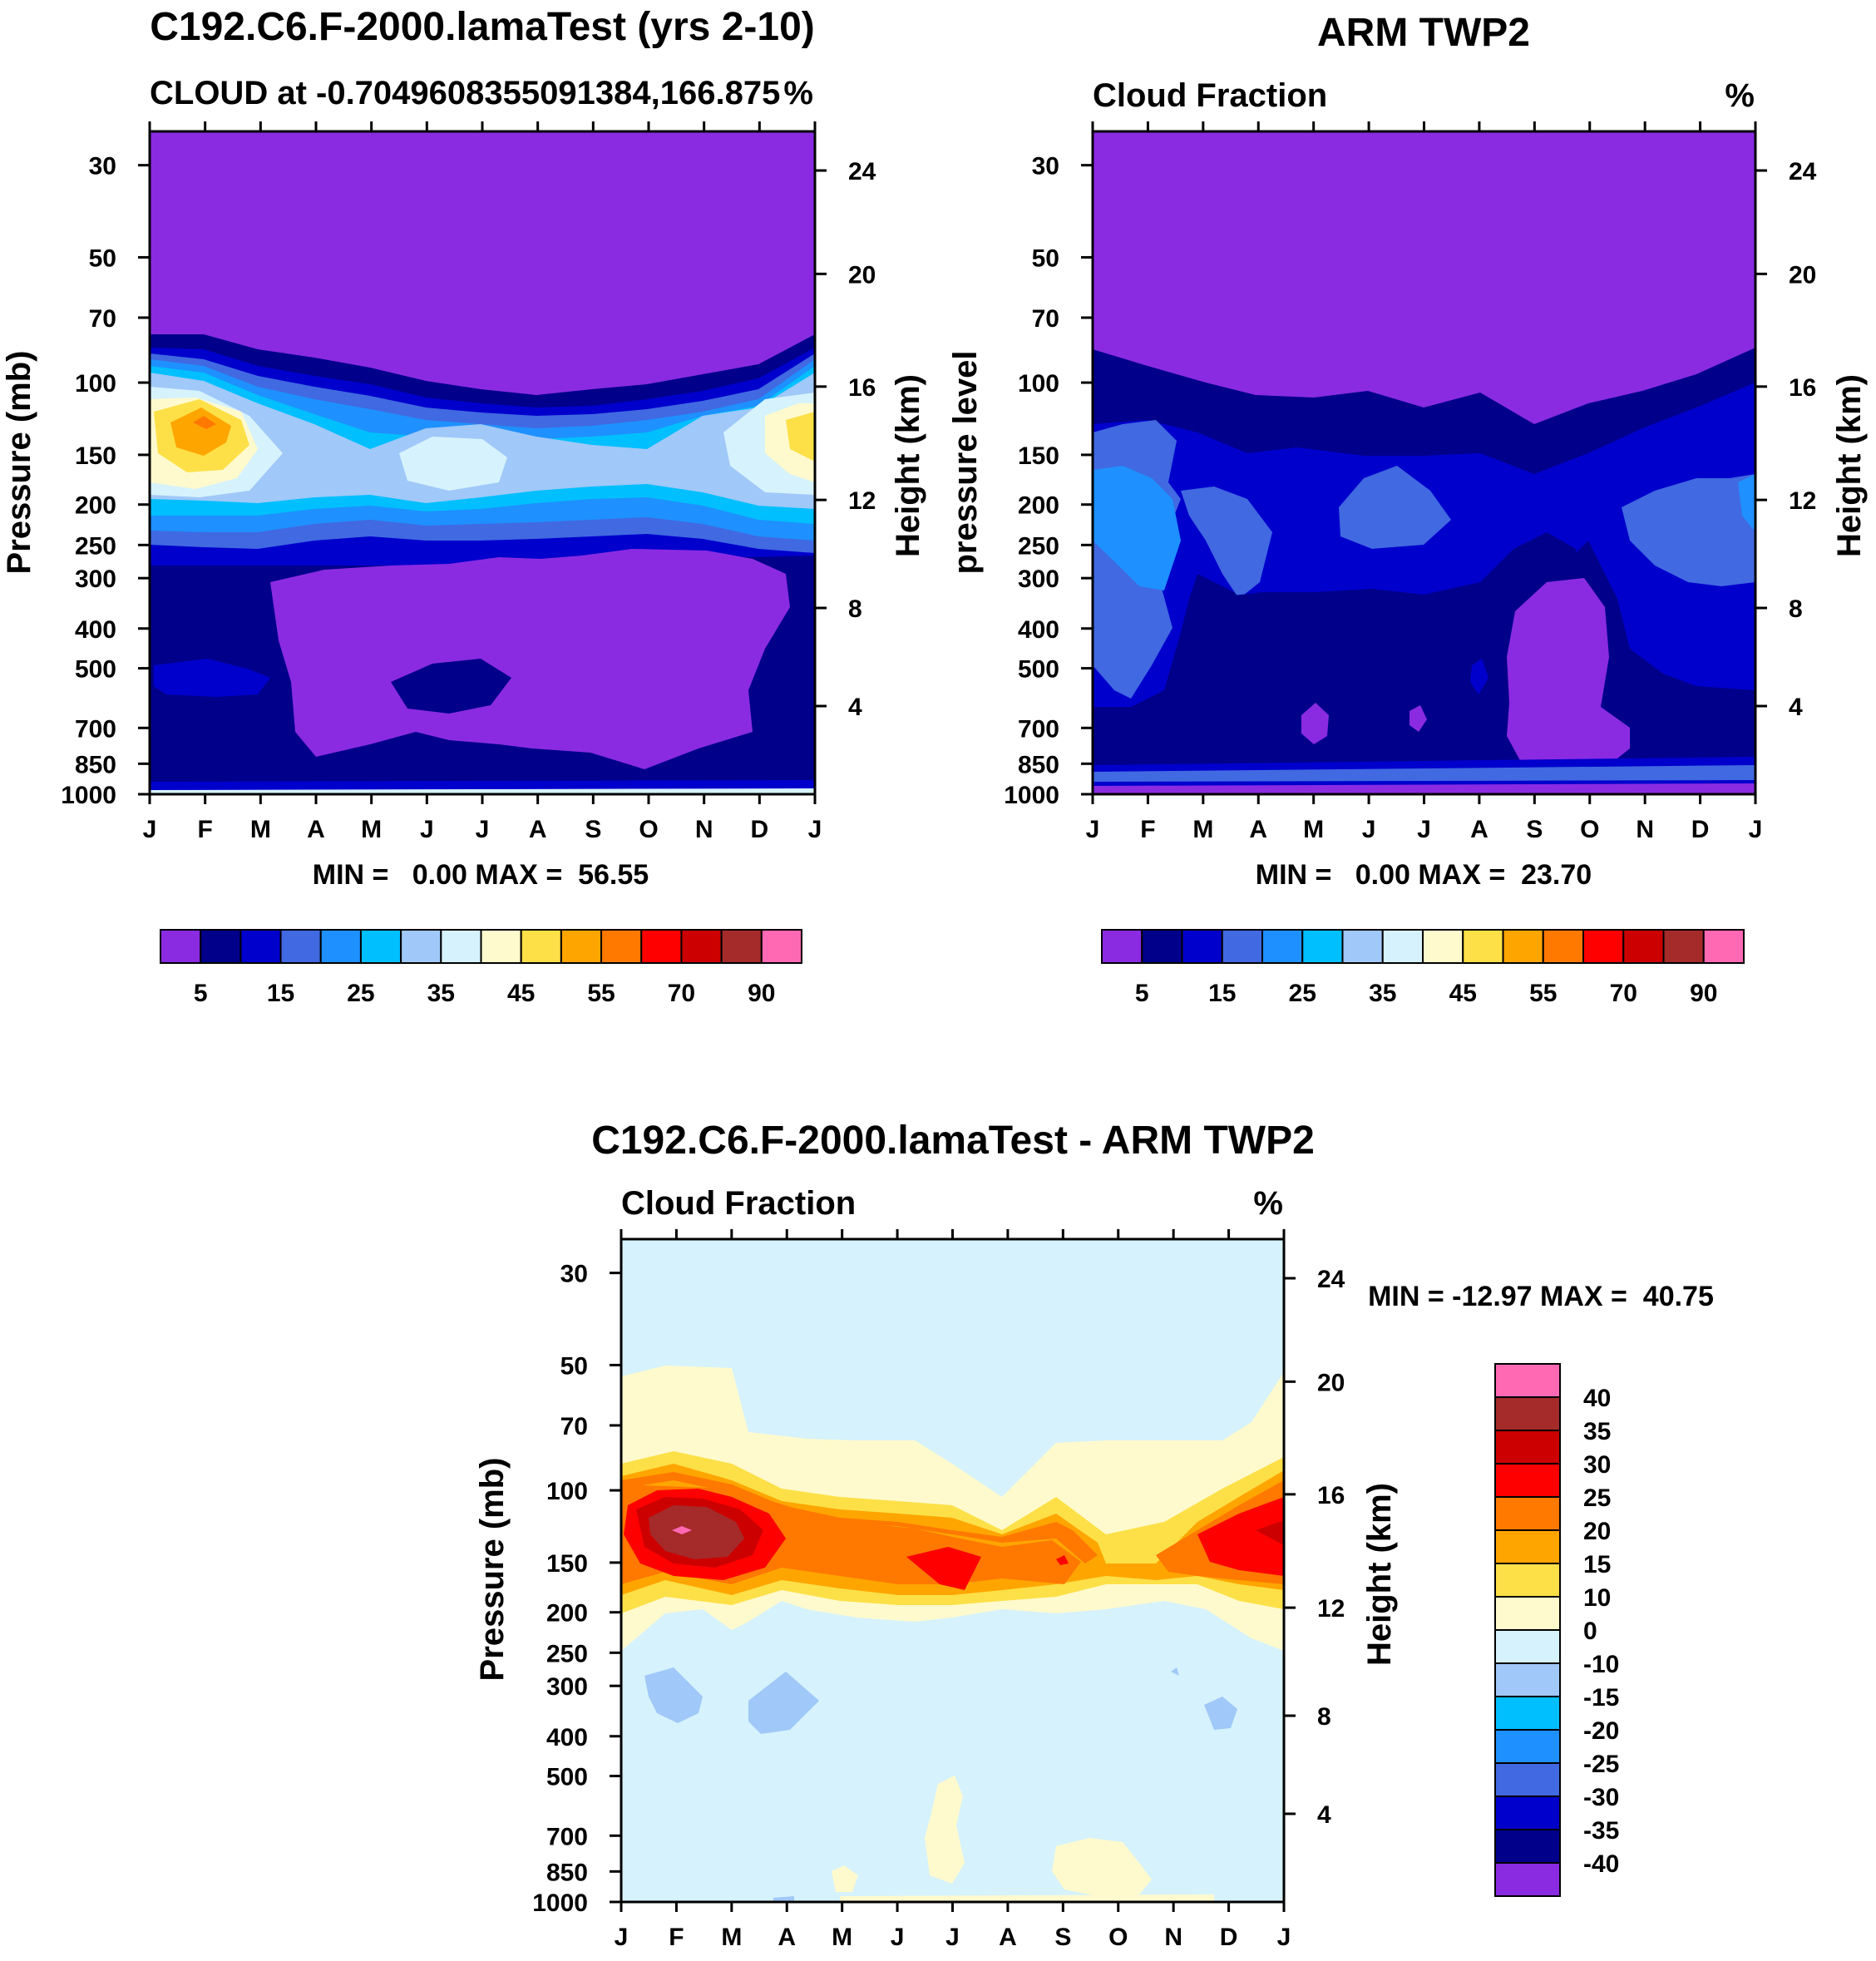  What do you see at coordinates (1379, 1574) in the screenshot?
I see `panel-diff-ylabel-right: Height (km)` at bounding box center [1379, 1574].